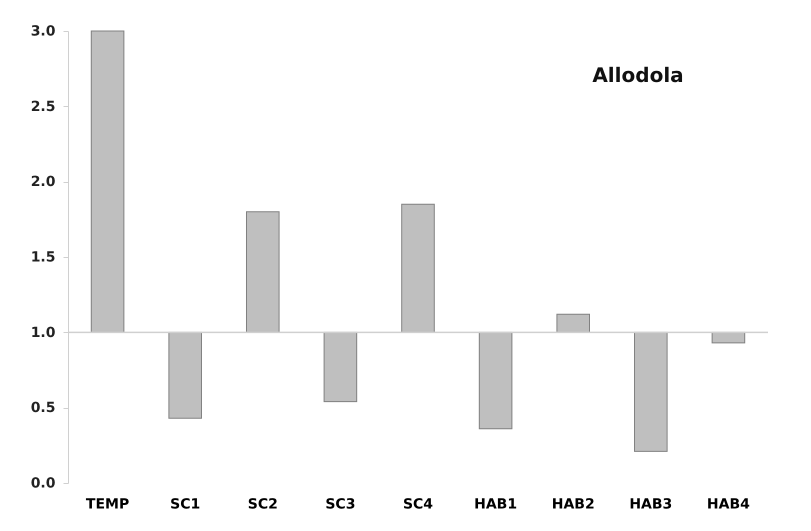  What do you see at coordinates (340, 504) in the screenshot?
I see `x-tick-label: SC3` at bounding box center [340, 504].